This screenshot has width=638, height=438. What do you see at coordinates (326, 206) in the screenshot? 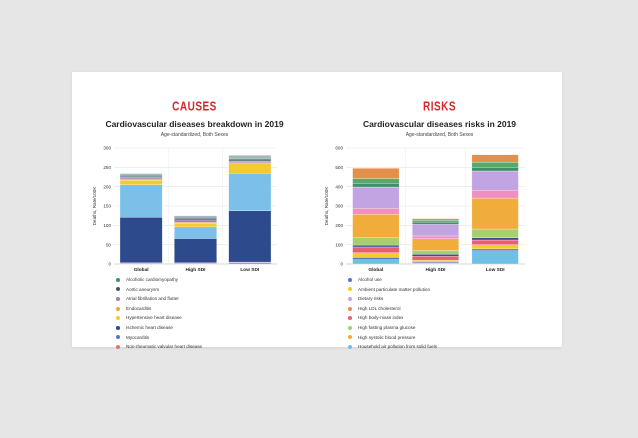
I see `y-axis-label: Deaths, Rate/100K` at bounding box center [326, 206].